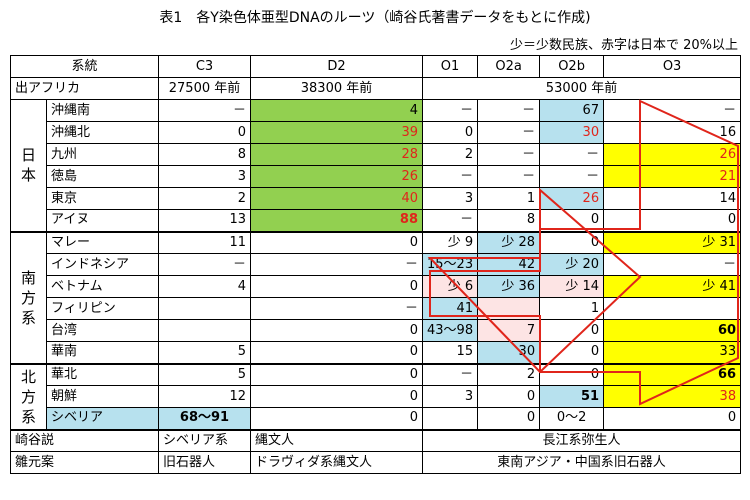  What do you see at coordinates (450, 264) in the screenshot?
I see `cell-o1: 15～23` at bounding box center [450, 264].